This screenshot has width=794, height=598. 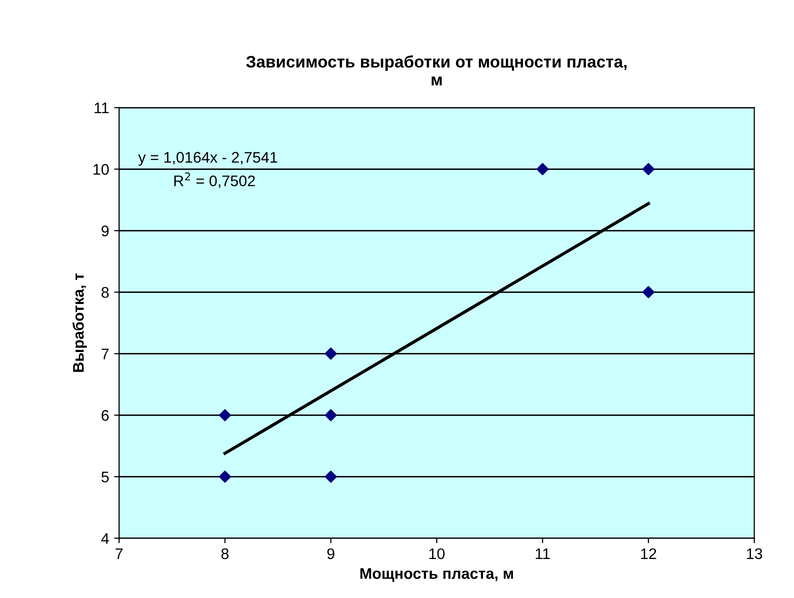 I want to click on y-tick-label: 11, so click(x=101, y=108).